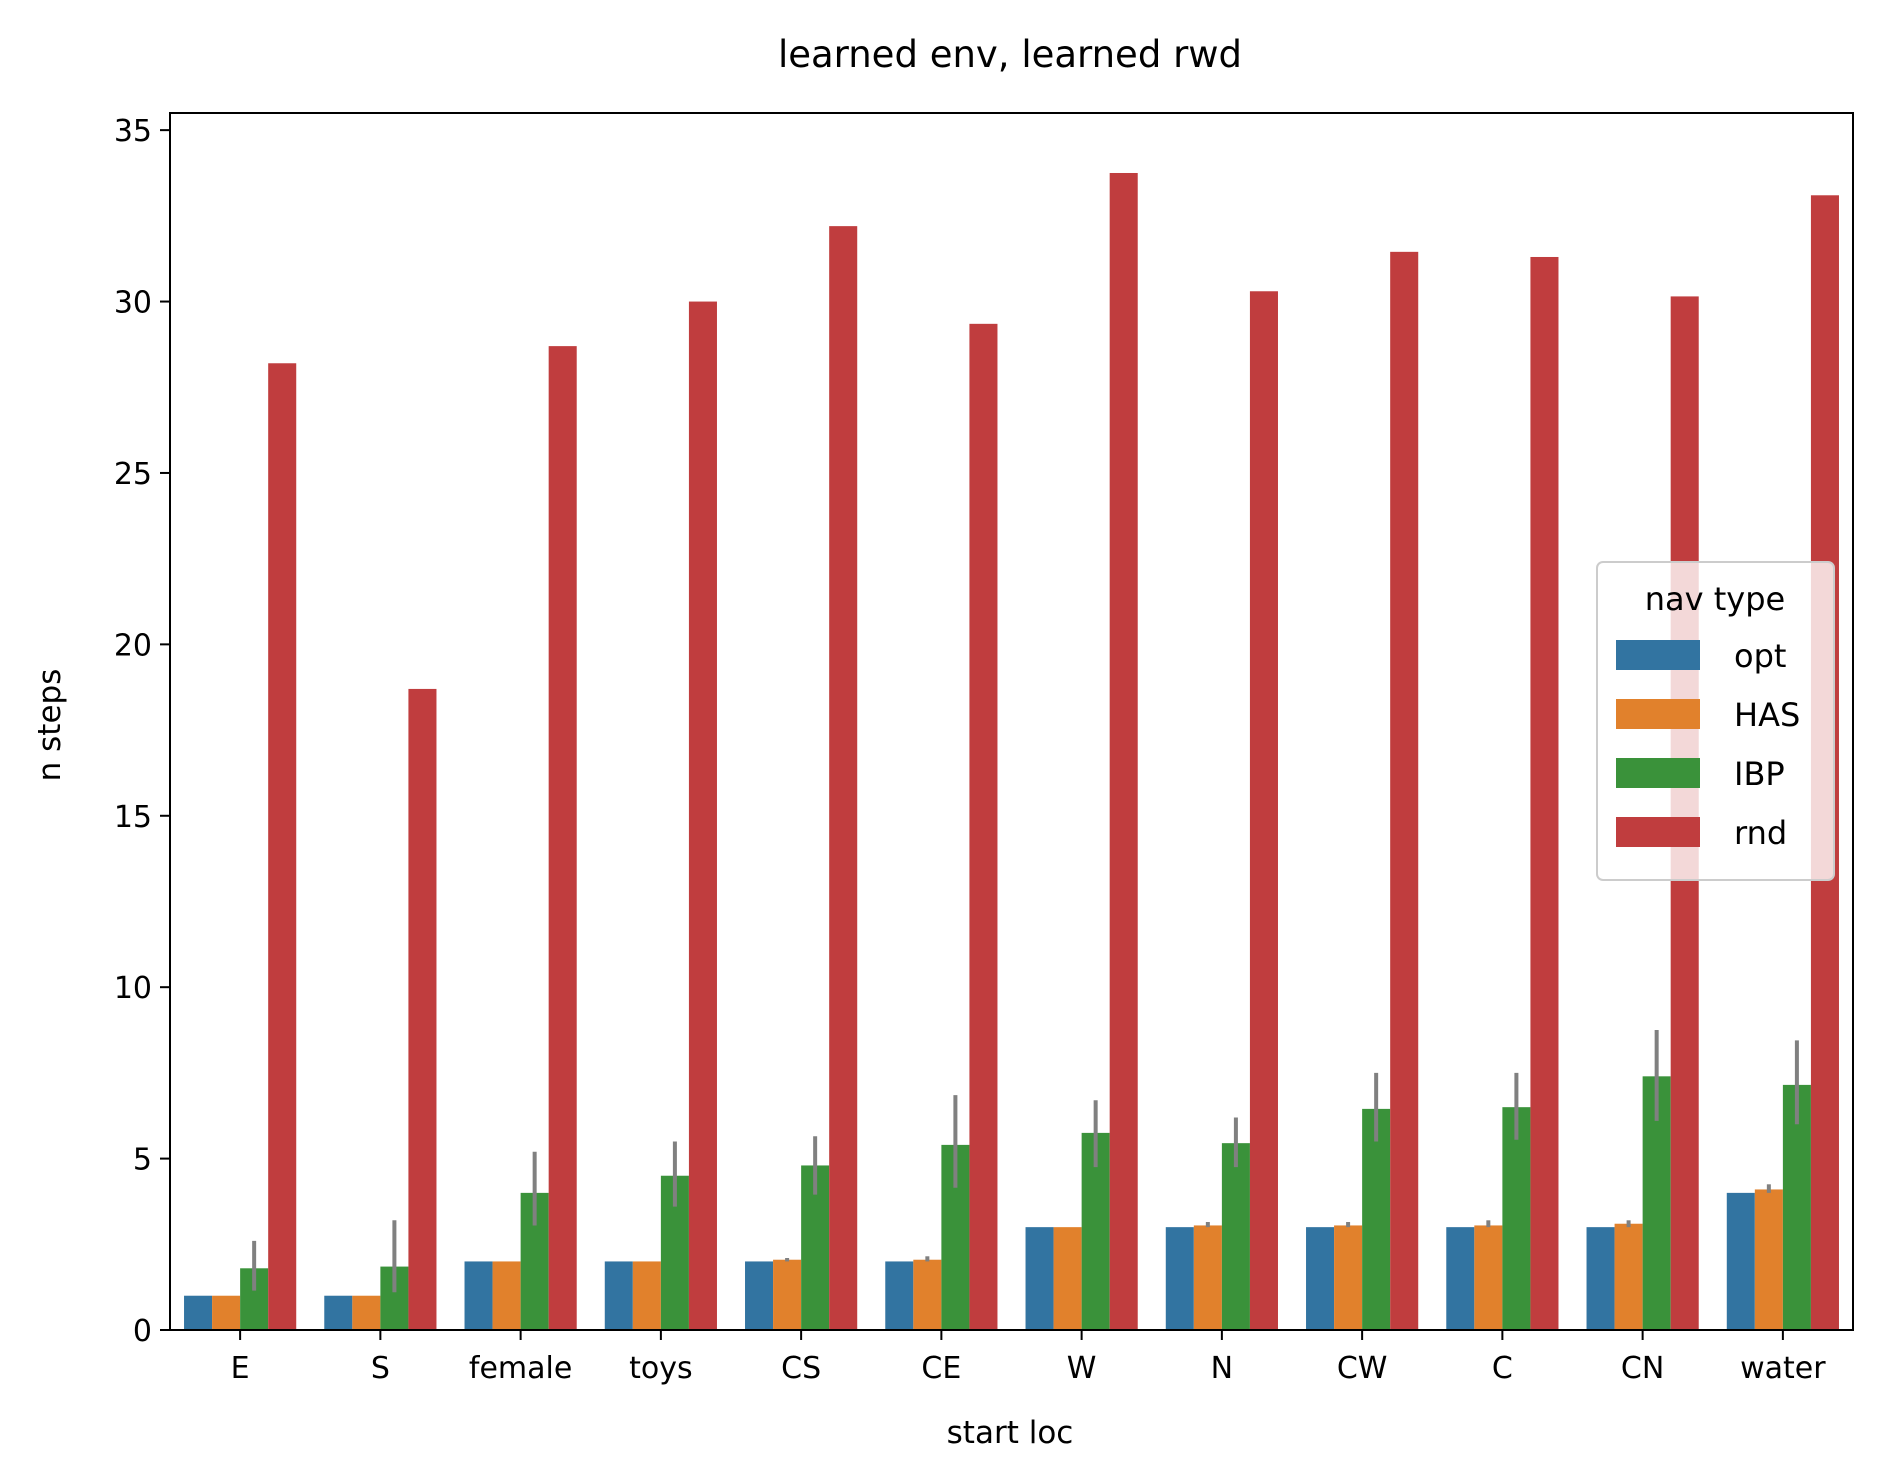  Describe the element at coordinates (1760, 833) in the screenshot. I see `legend-label-rnd: rnd` at that location.